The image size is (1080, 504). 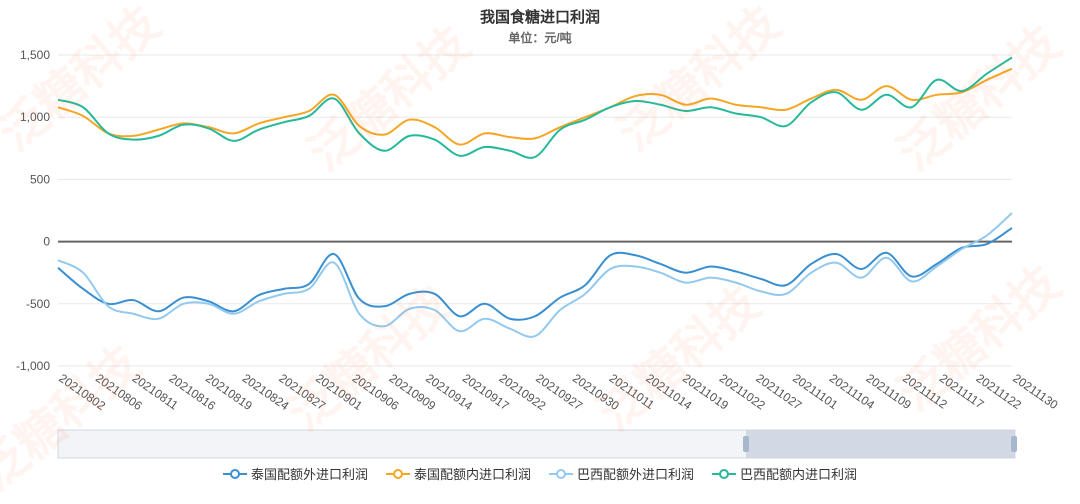 I want to click on legend-item-1: 泰国配额外进口利润, so click(x=295, y=473).